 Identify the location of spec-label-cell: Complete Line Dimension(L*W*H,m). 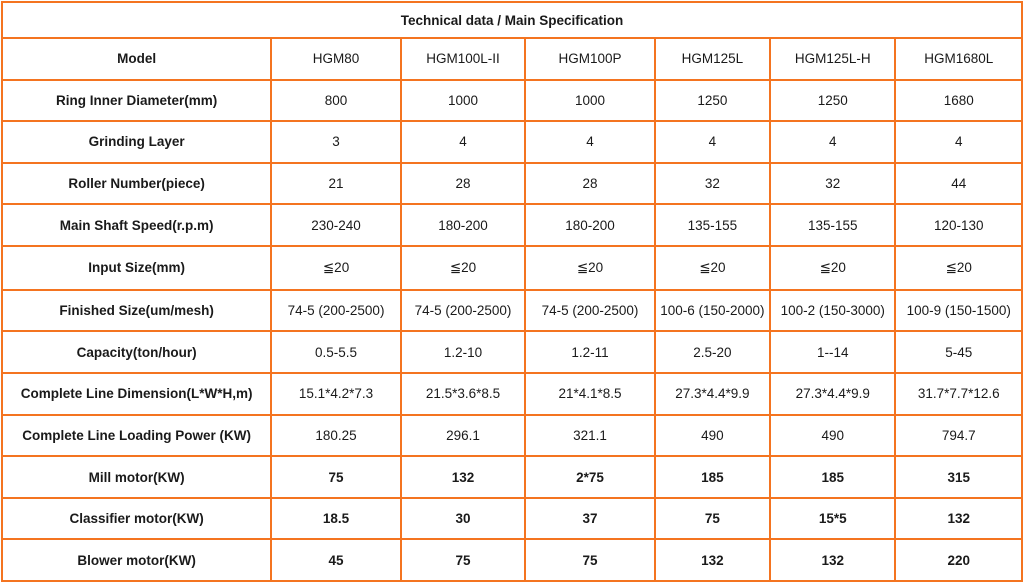
(136, 394).